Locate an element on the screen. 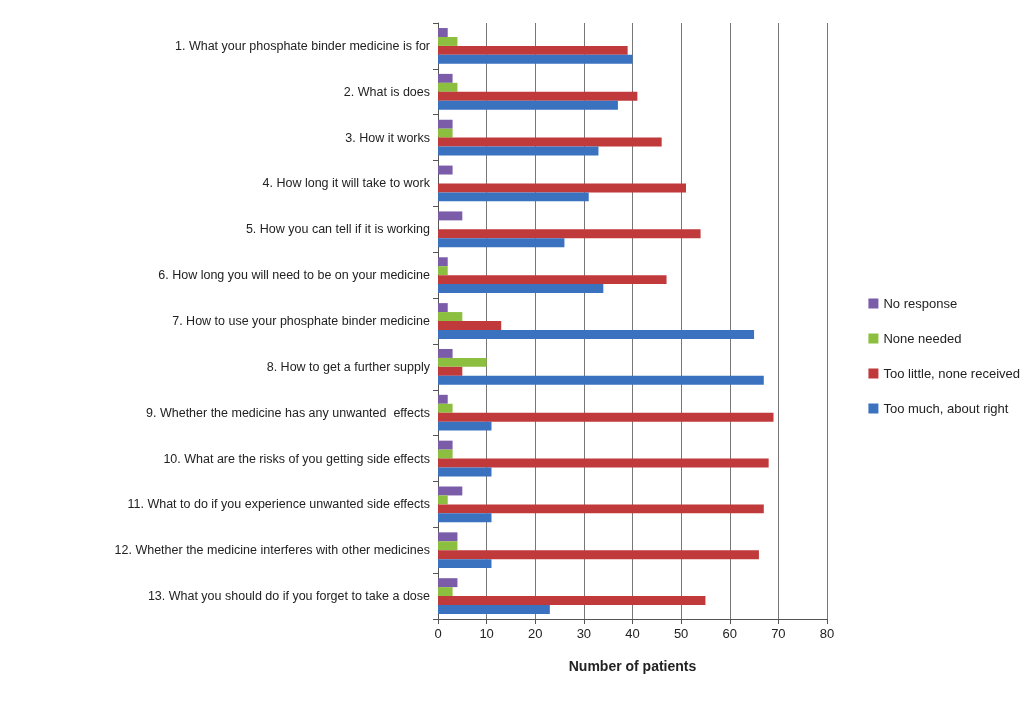  y-tick-label: 6. How long you will need to be on your medicine is located at coordinates (294, 275).